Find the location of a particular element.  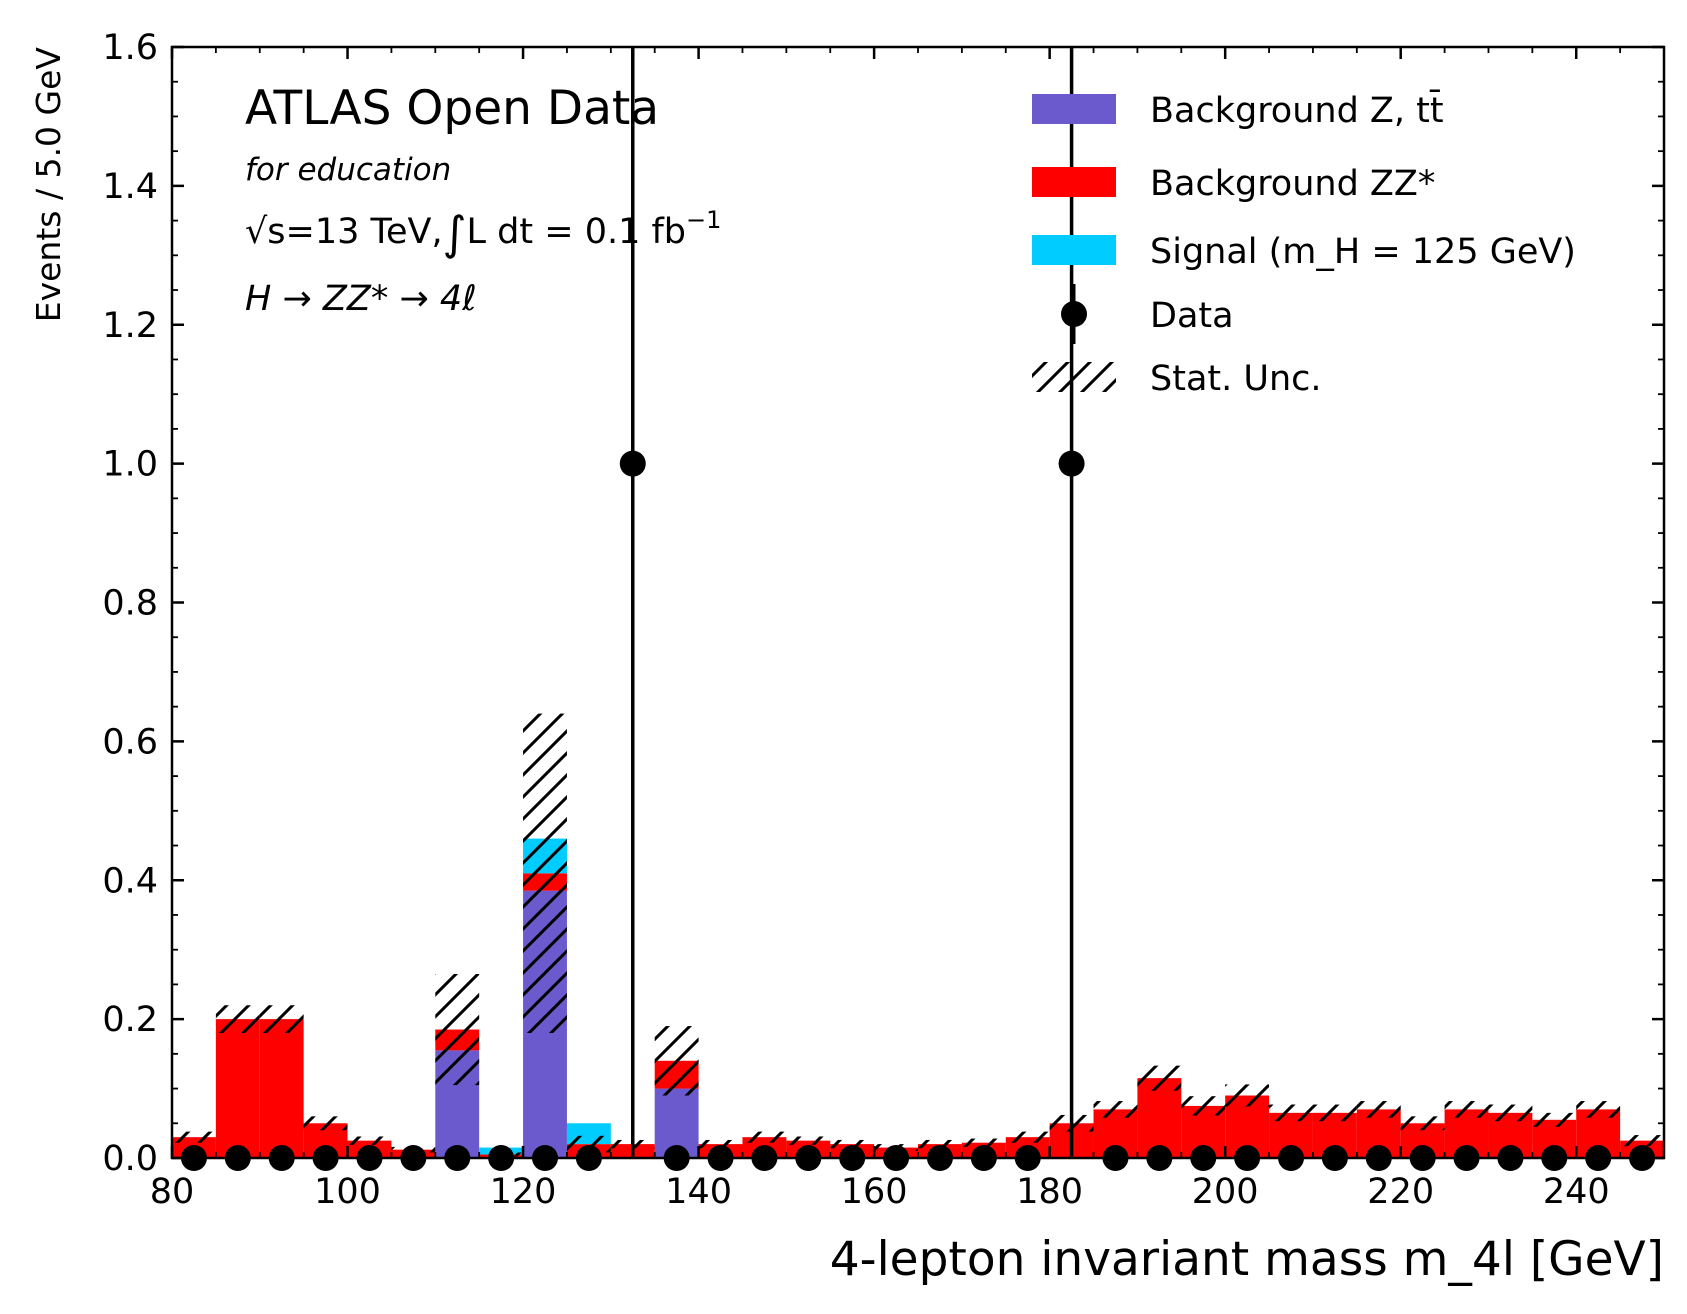

x-tick-label: 140 is located at coordinates (698, 1192).